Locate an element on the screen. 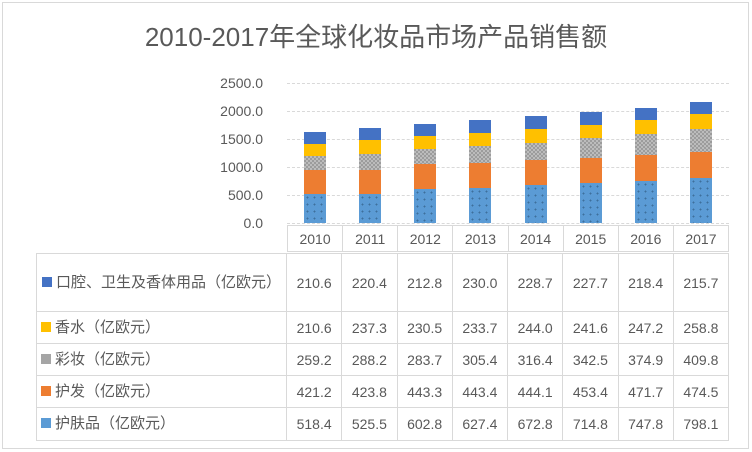  table-row-label: 护肤品（亿欧元） is located at coordinates (162, 424).